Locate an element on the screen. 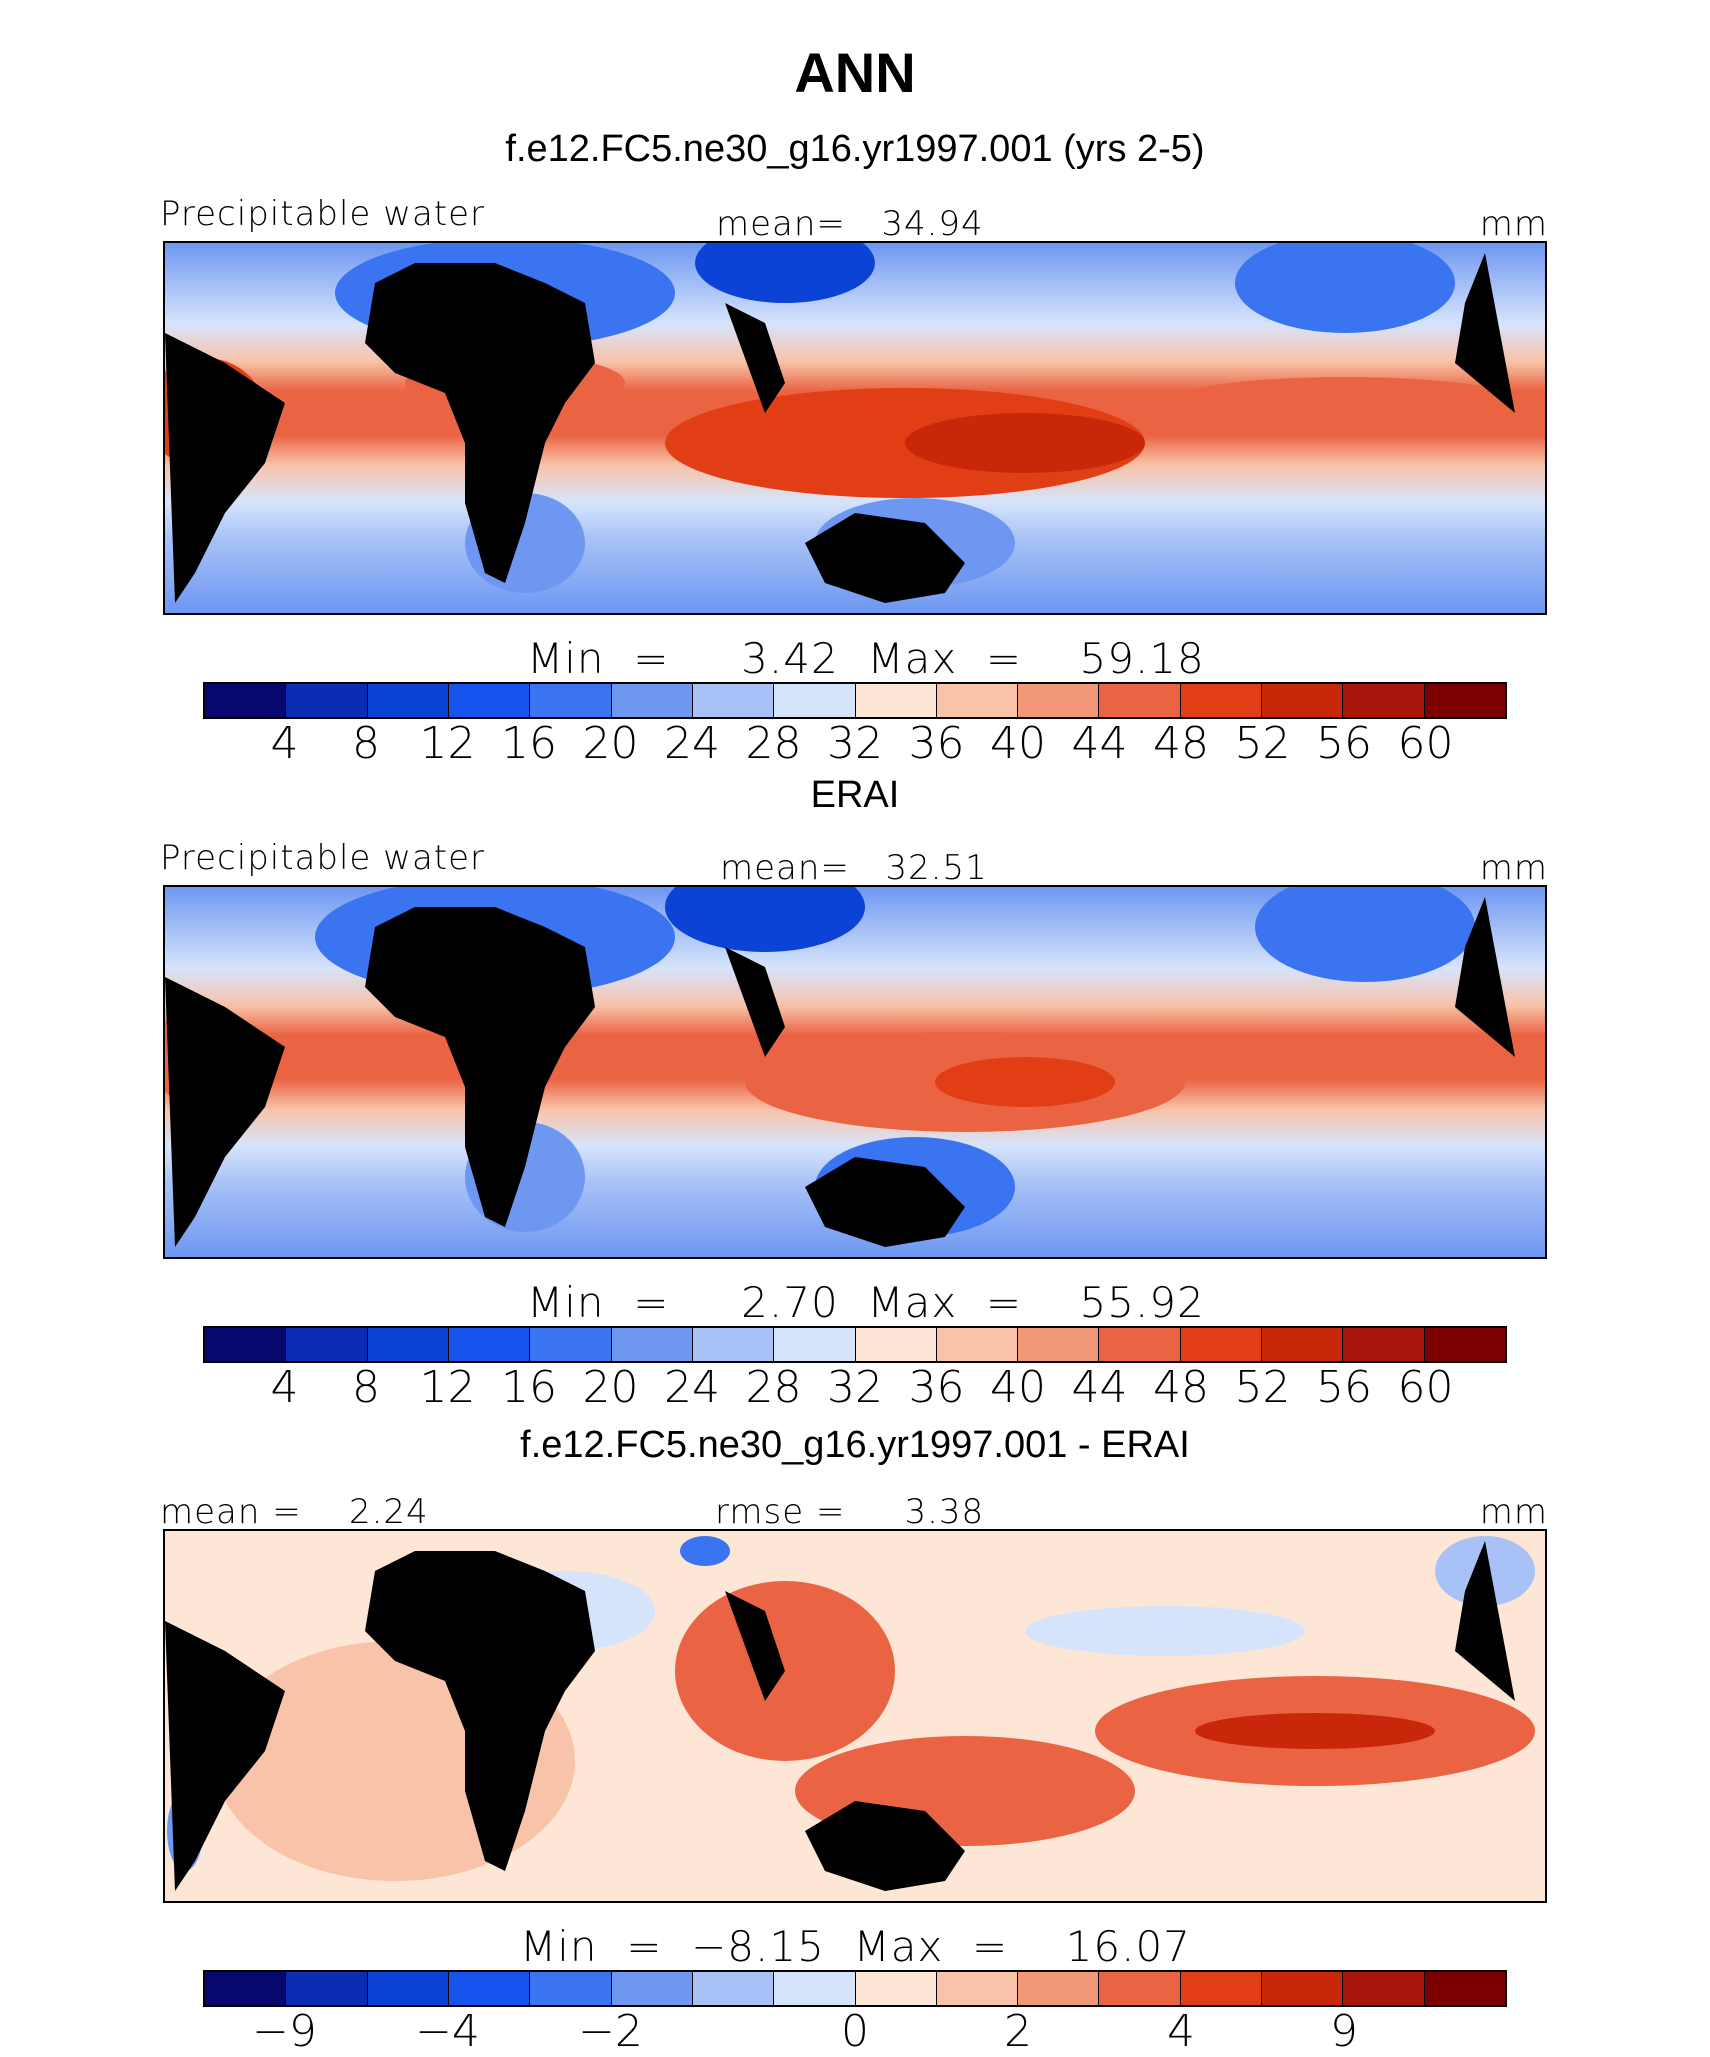  panel-1-colorbar is located at coordinates (855, 700).